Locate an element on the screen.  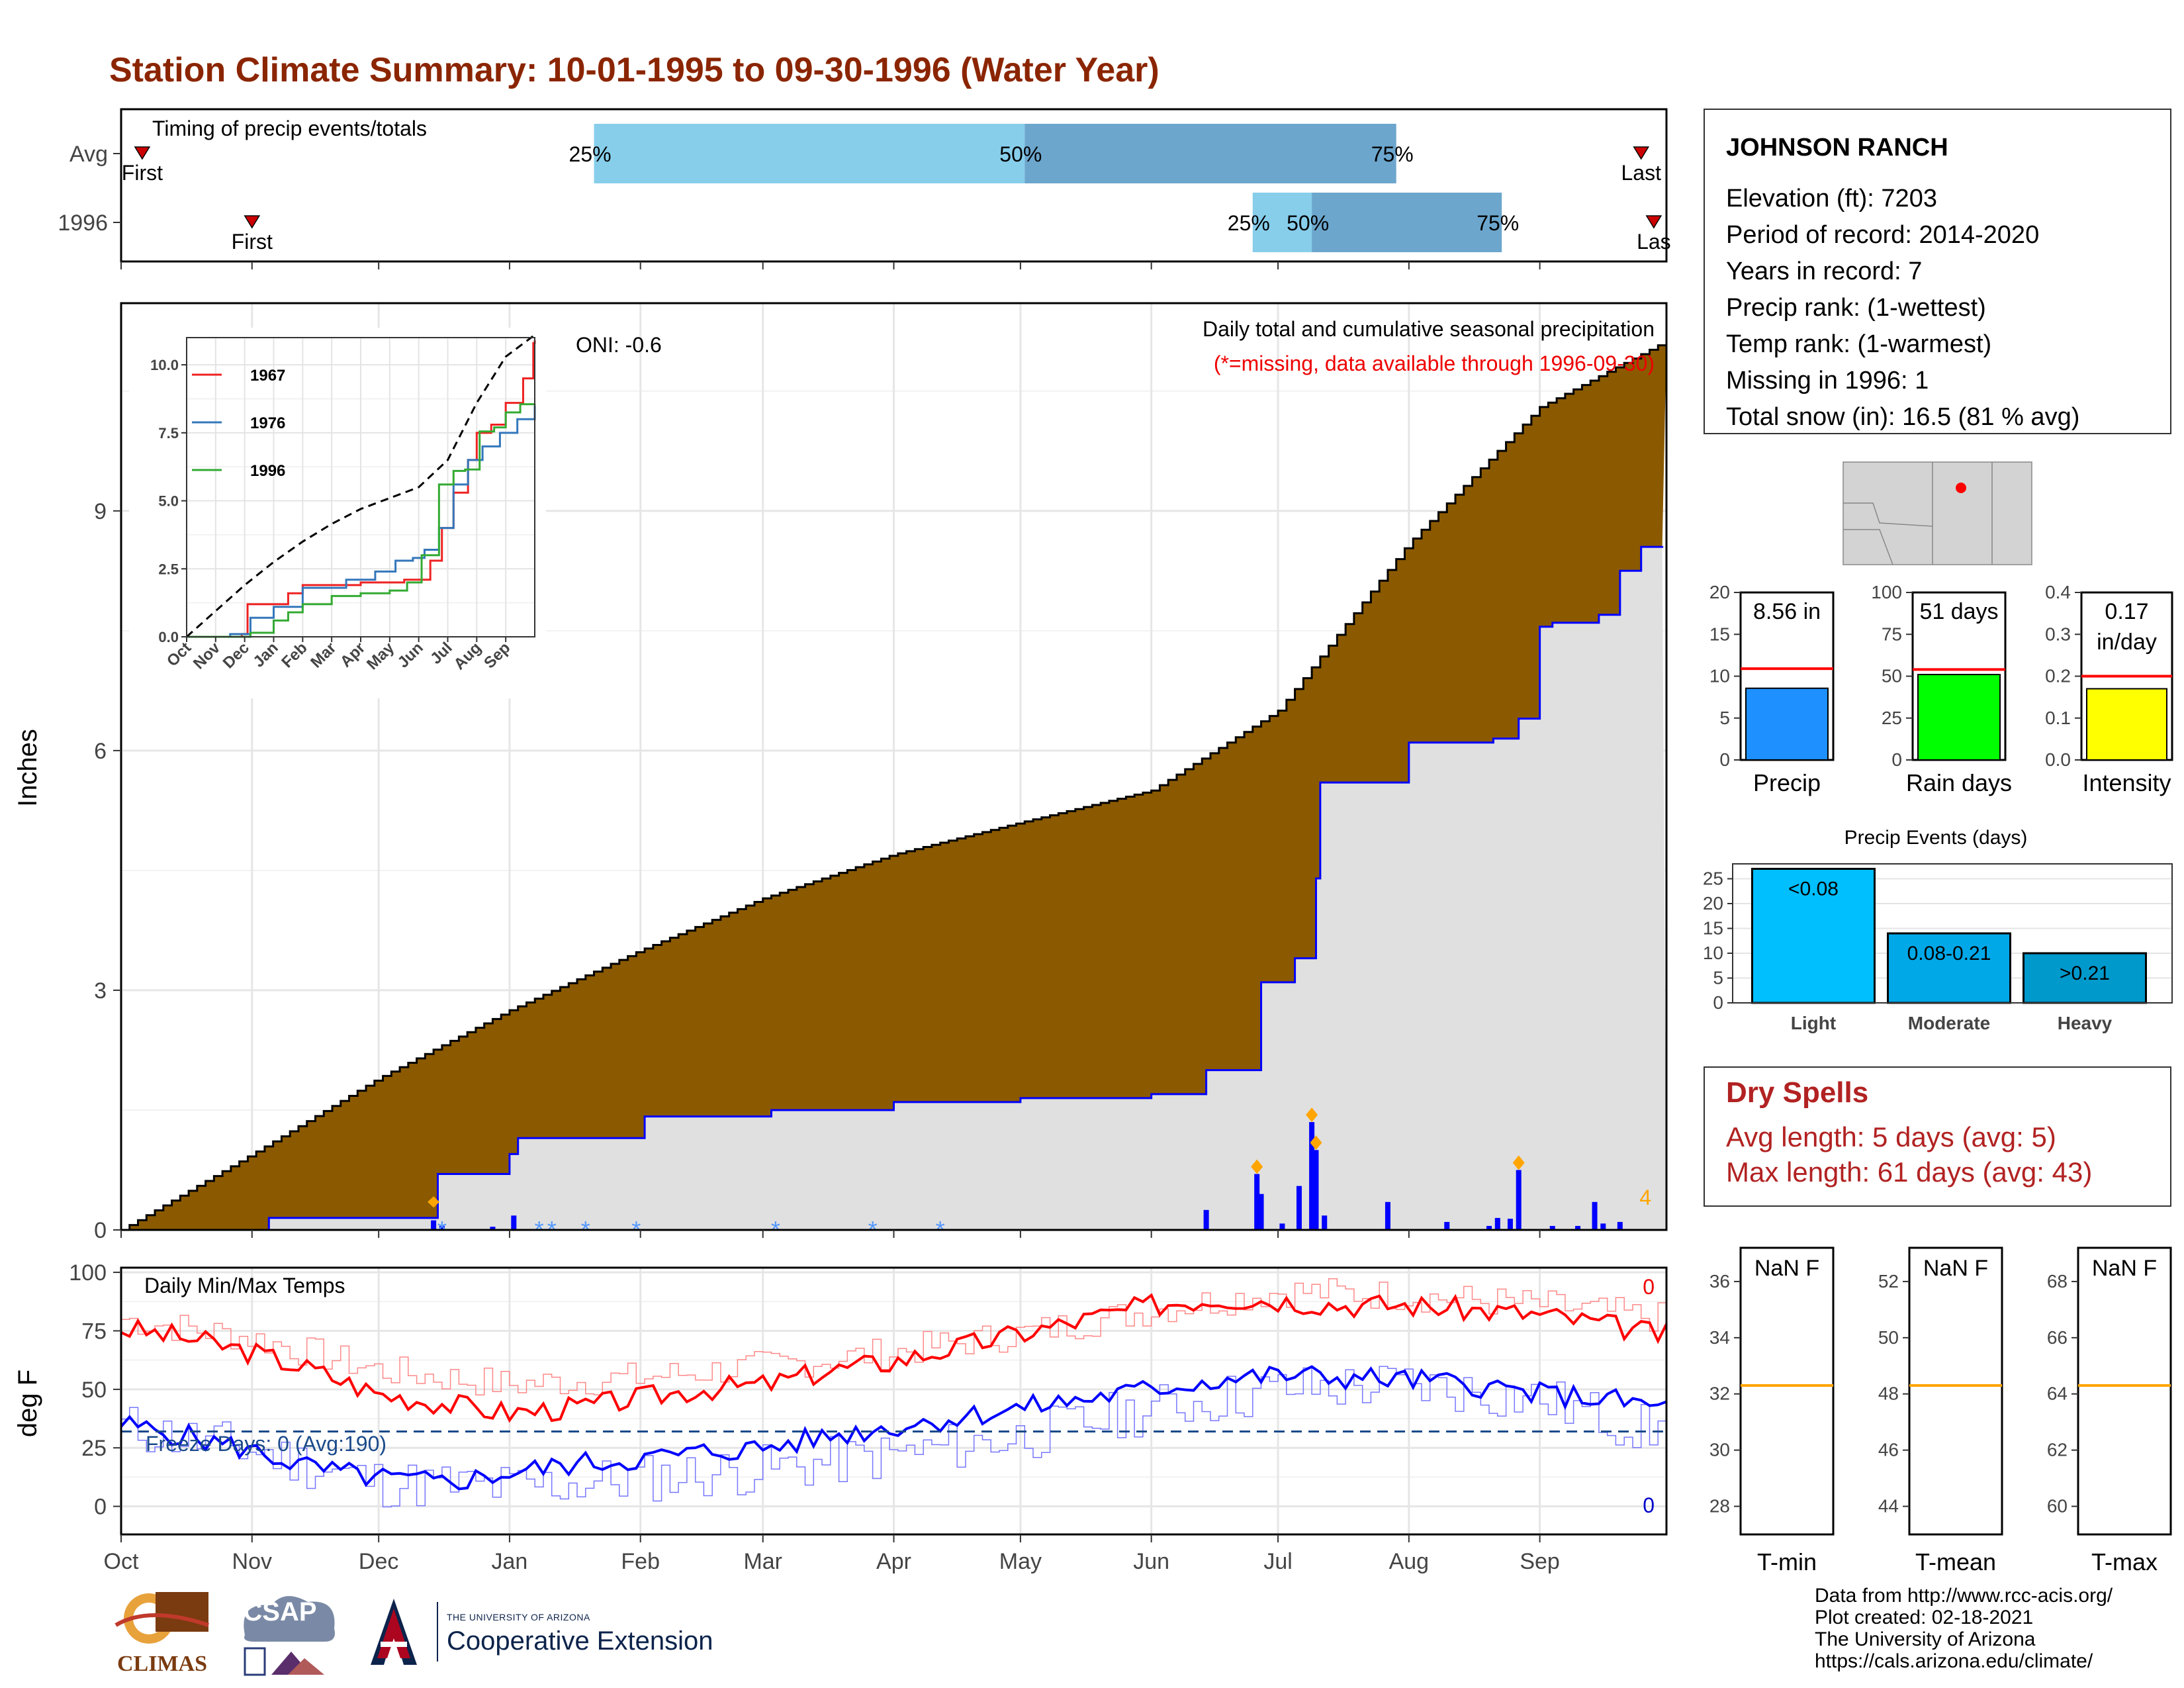
gauge-y-tick-label: 75 is located at coordinates (1892, 634).